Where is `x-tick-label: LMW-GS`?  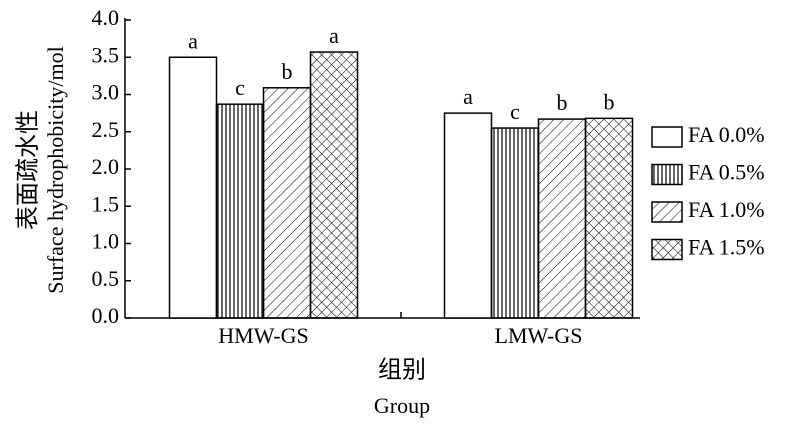
x-tick-label: LMW-GS is located at coordinates (539, 335).